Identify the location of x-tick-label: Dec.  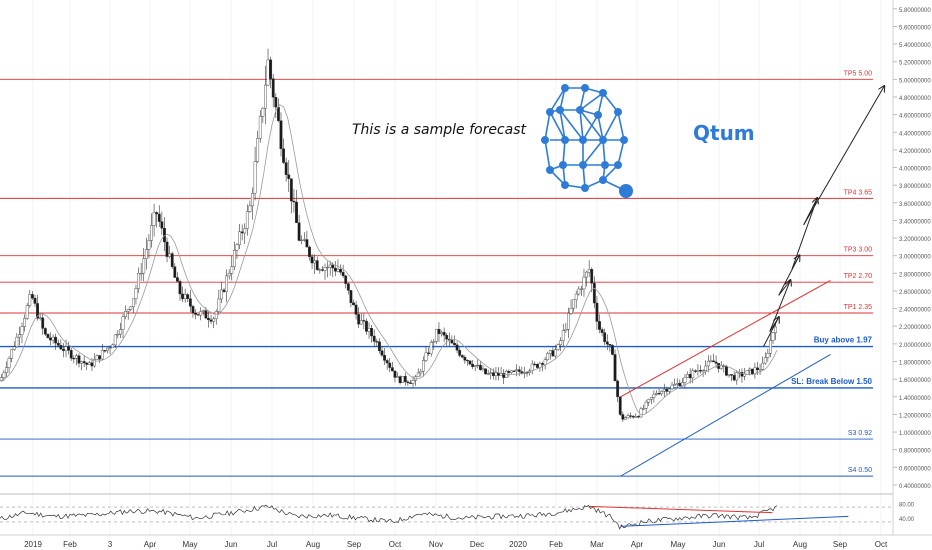
(477, 544).